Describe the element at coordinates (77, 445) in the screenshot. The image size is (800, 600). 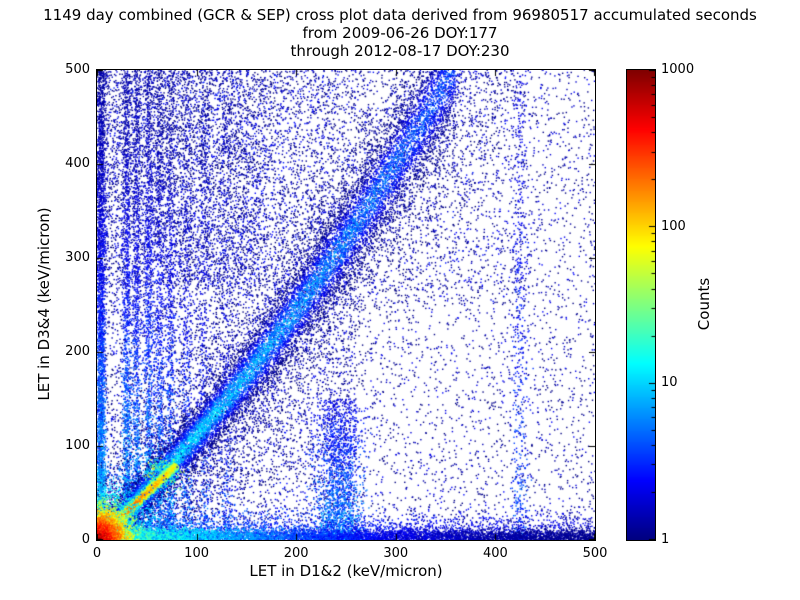
I see `y-tick-label: 100` at that location.